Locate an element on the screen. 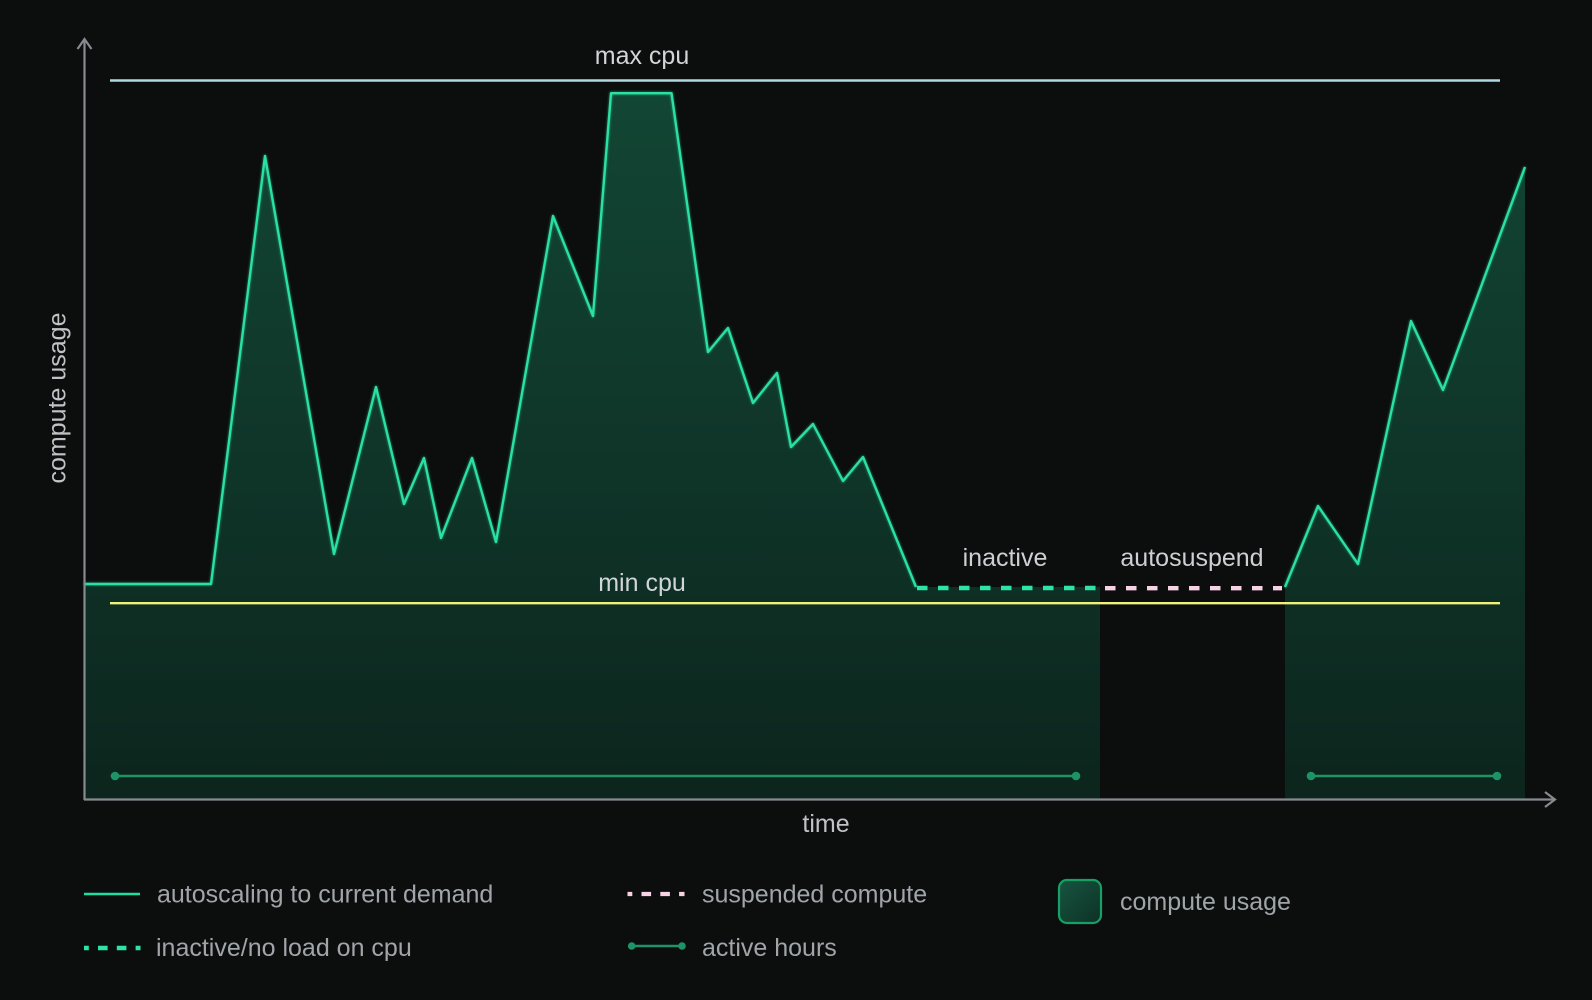 Image resolution: width=1592 pixels, height=1000 pixels. svg-text: max cpu is located at coordinates (642, 56).